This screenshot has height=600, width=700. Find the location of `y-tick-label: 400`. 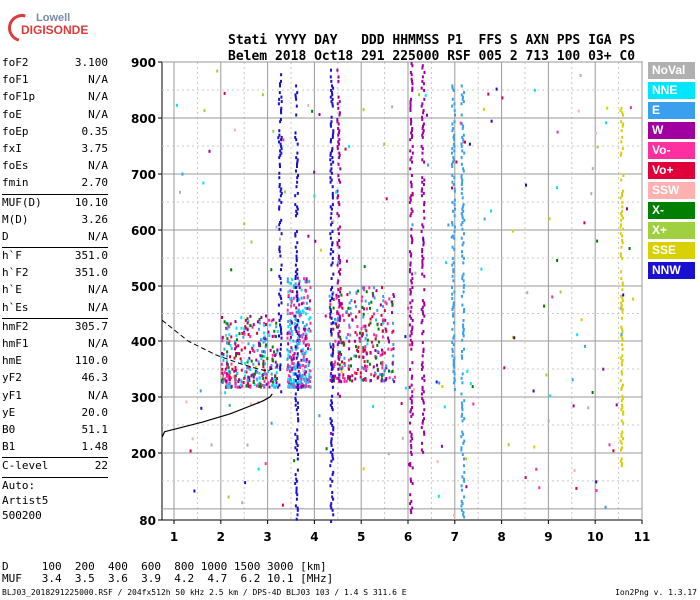

y-tick-label: 400 is located at coordinates (143, 342).